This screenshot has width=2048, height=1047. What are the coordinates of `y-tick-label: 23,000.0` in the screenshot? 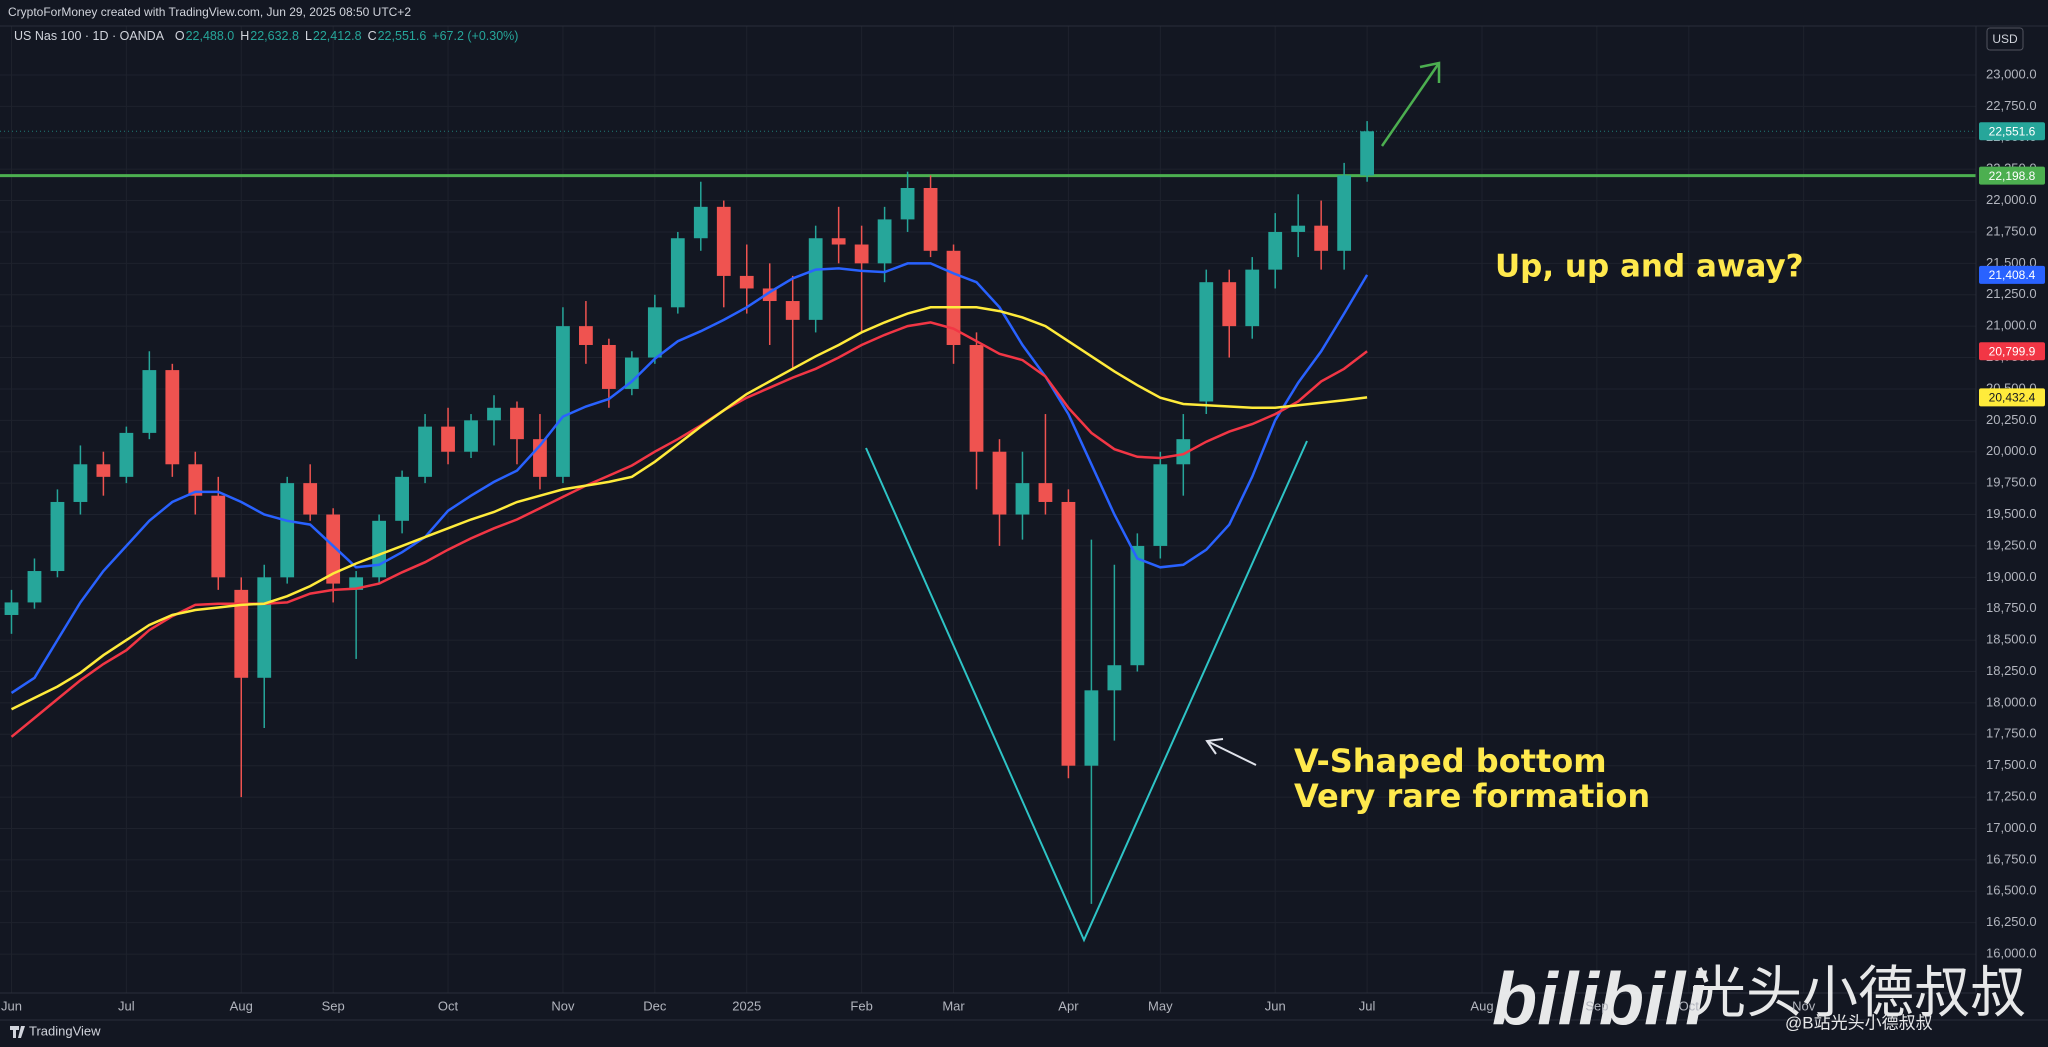 It's located at (2011, 73).